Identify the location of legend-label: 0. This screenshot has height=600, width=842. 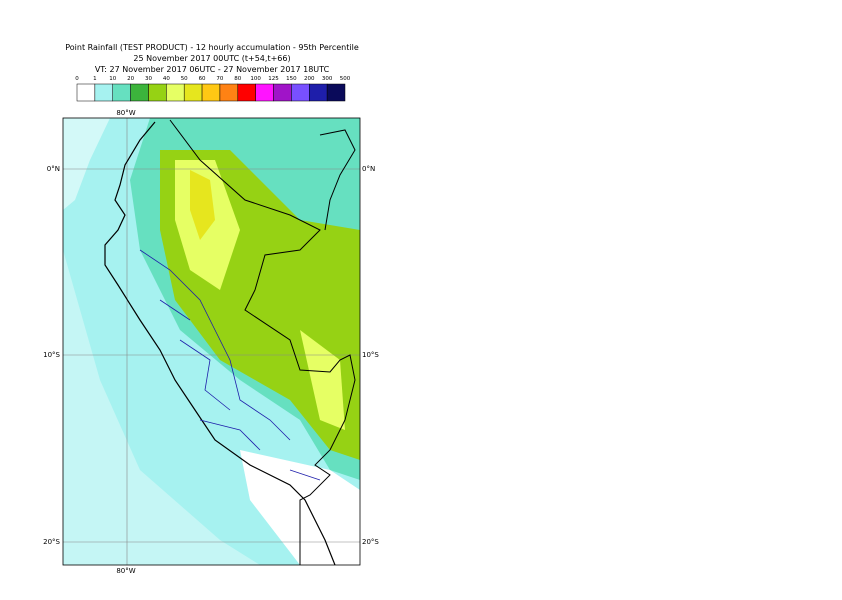
(77, 79).